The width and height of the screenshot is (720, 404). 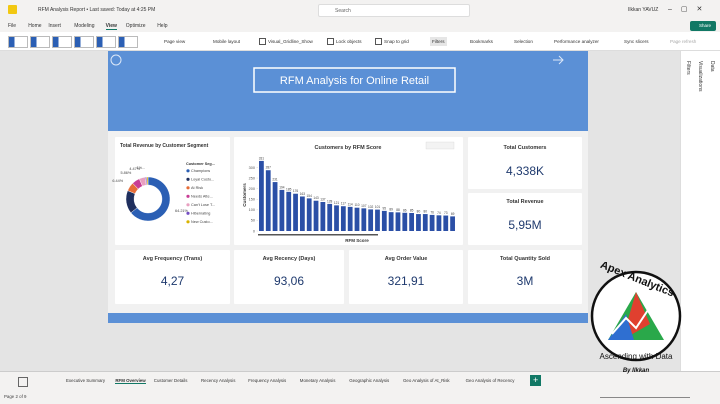 I want to click on side-panes: Filters Visualizations Data, so click(x=700, y=211).